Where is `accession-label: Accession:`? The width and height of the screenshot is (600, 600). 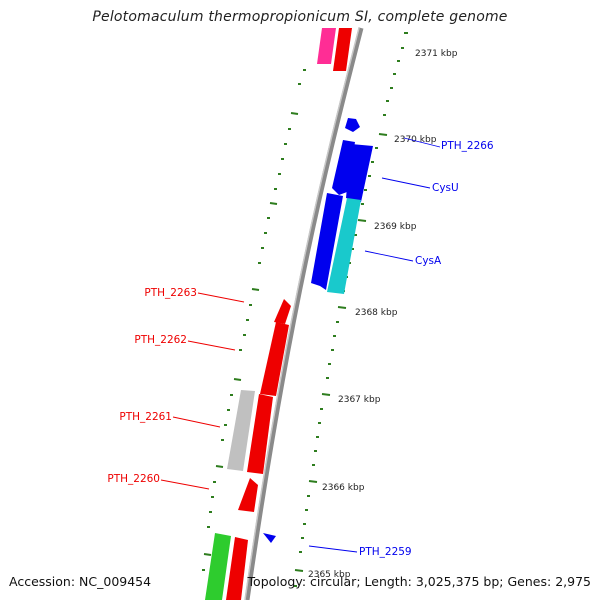
accession-label: Accession: is located at coordinates (42, 581).